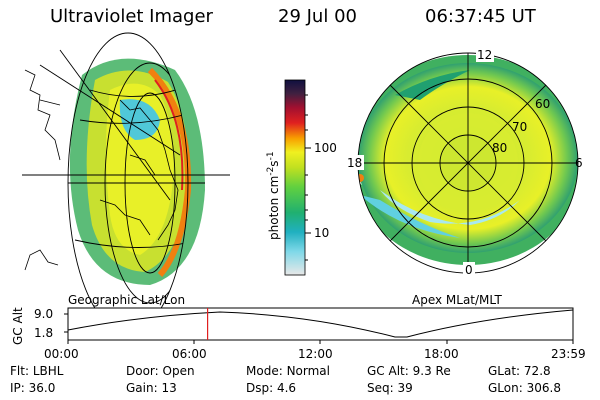 The image size is (600, 400). Describe the element at coordinates (43, 333) in the screenshot. I see `orbit-ytick-low: 1.8` at that location.